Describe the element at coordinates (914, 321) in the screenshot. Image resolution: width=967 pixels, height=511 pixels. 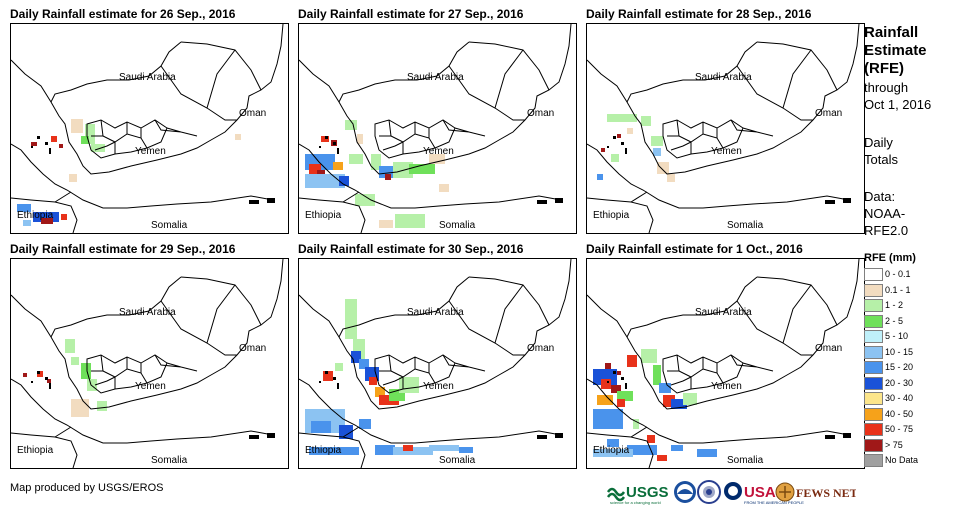
I see `legend-item: 2 - 5` at that location.